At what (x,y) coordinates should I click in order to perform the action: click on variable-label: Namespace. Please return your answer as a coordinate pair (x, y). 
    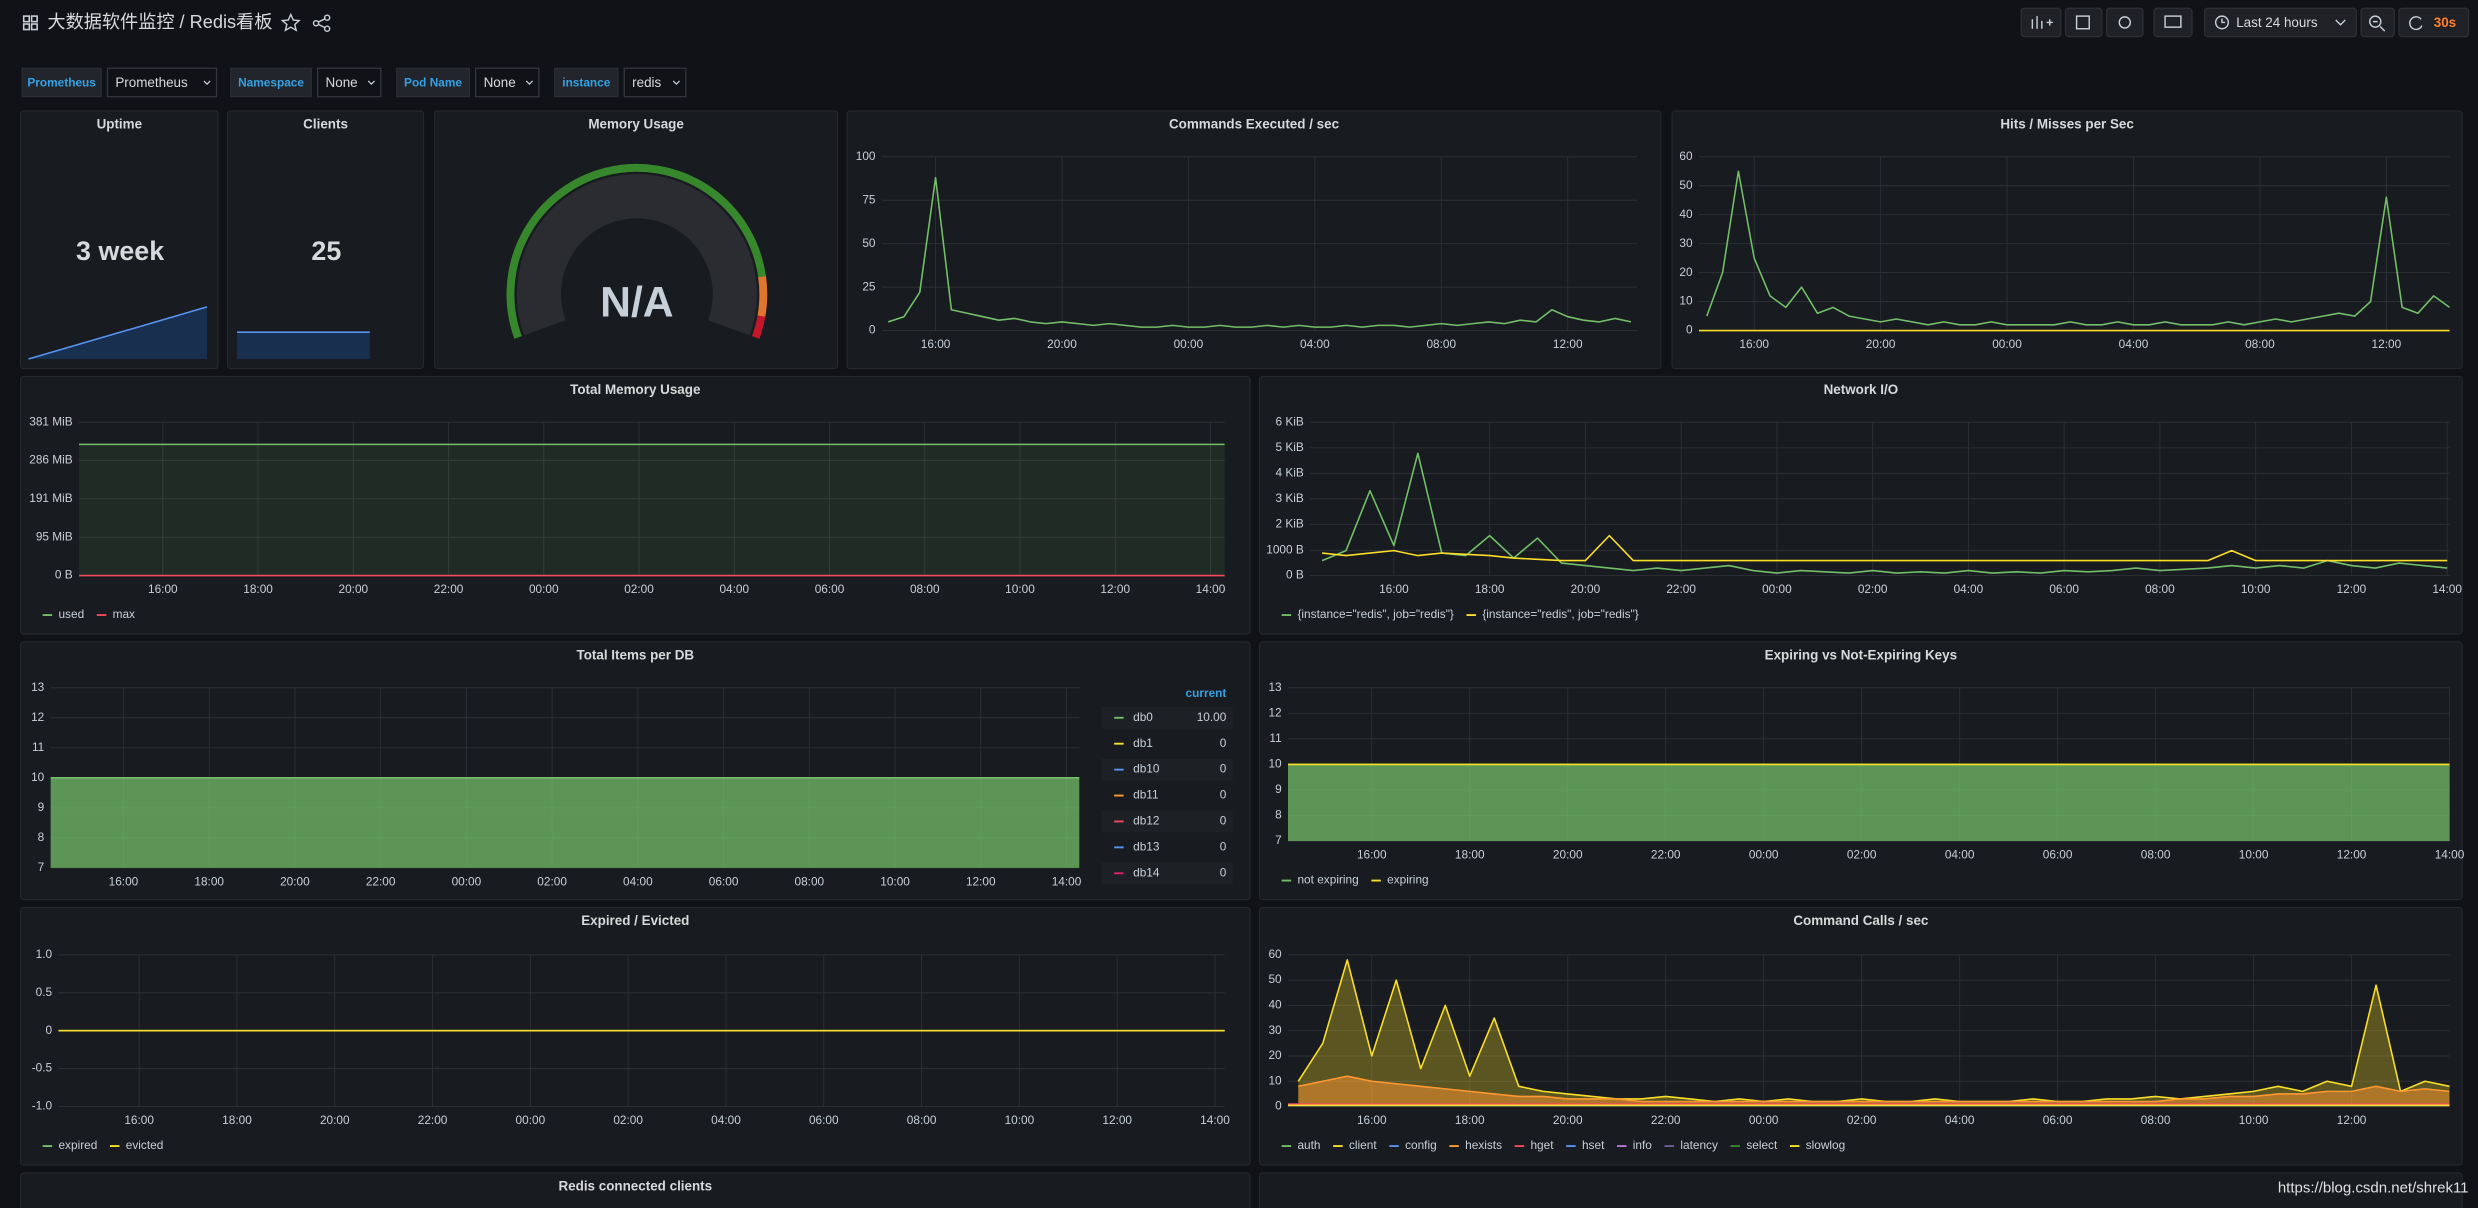
    Looking at the image, I should click on (271, 82).